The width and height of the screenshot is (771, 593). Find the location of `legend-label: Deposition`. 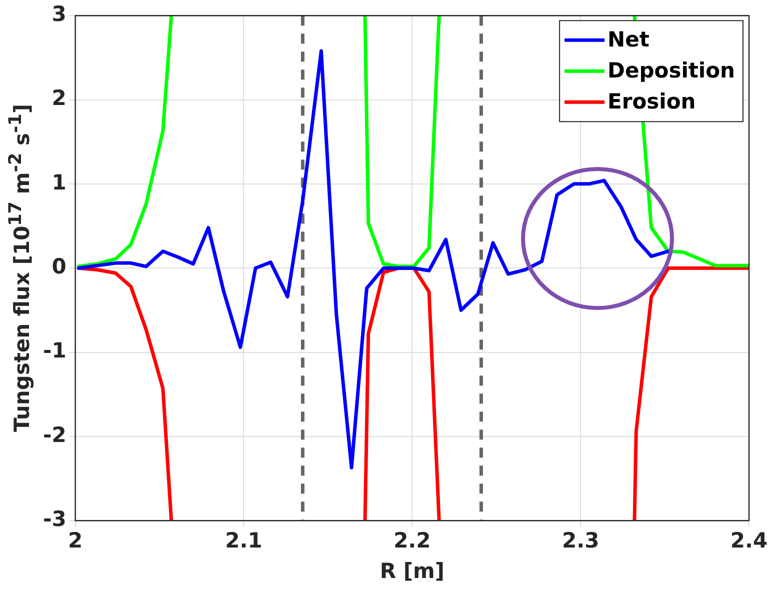

legend-label: Deposition is located at coordinates (672, 70).